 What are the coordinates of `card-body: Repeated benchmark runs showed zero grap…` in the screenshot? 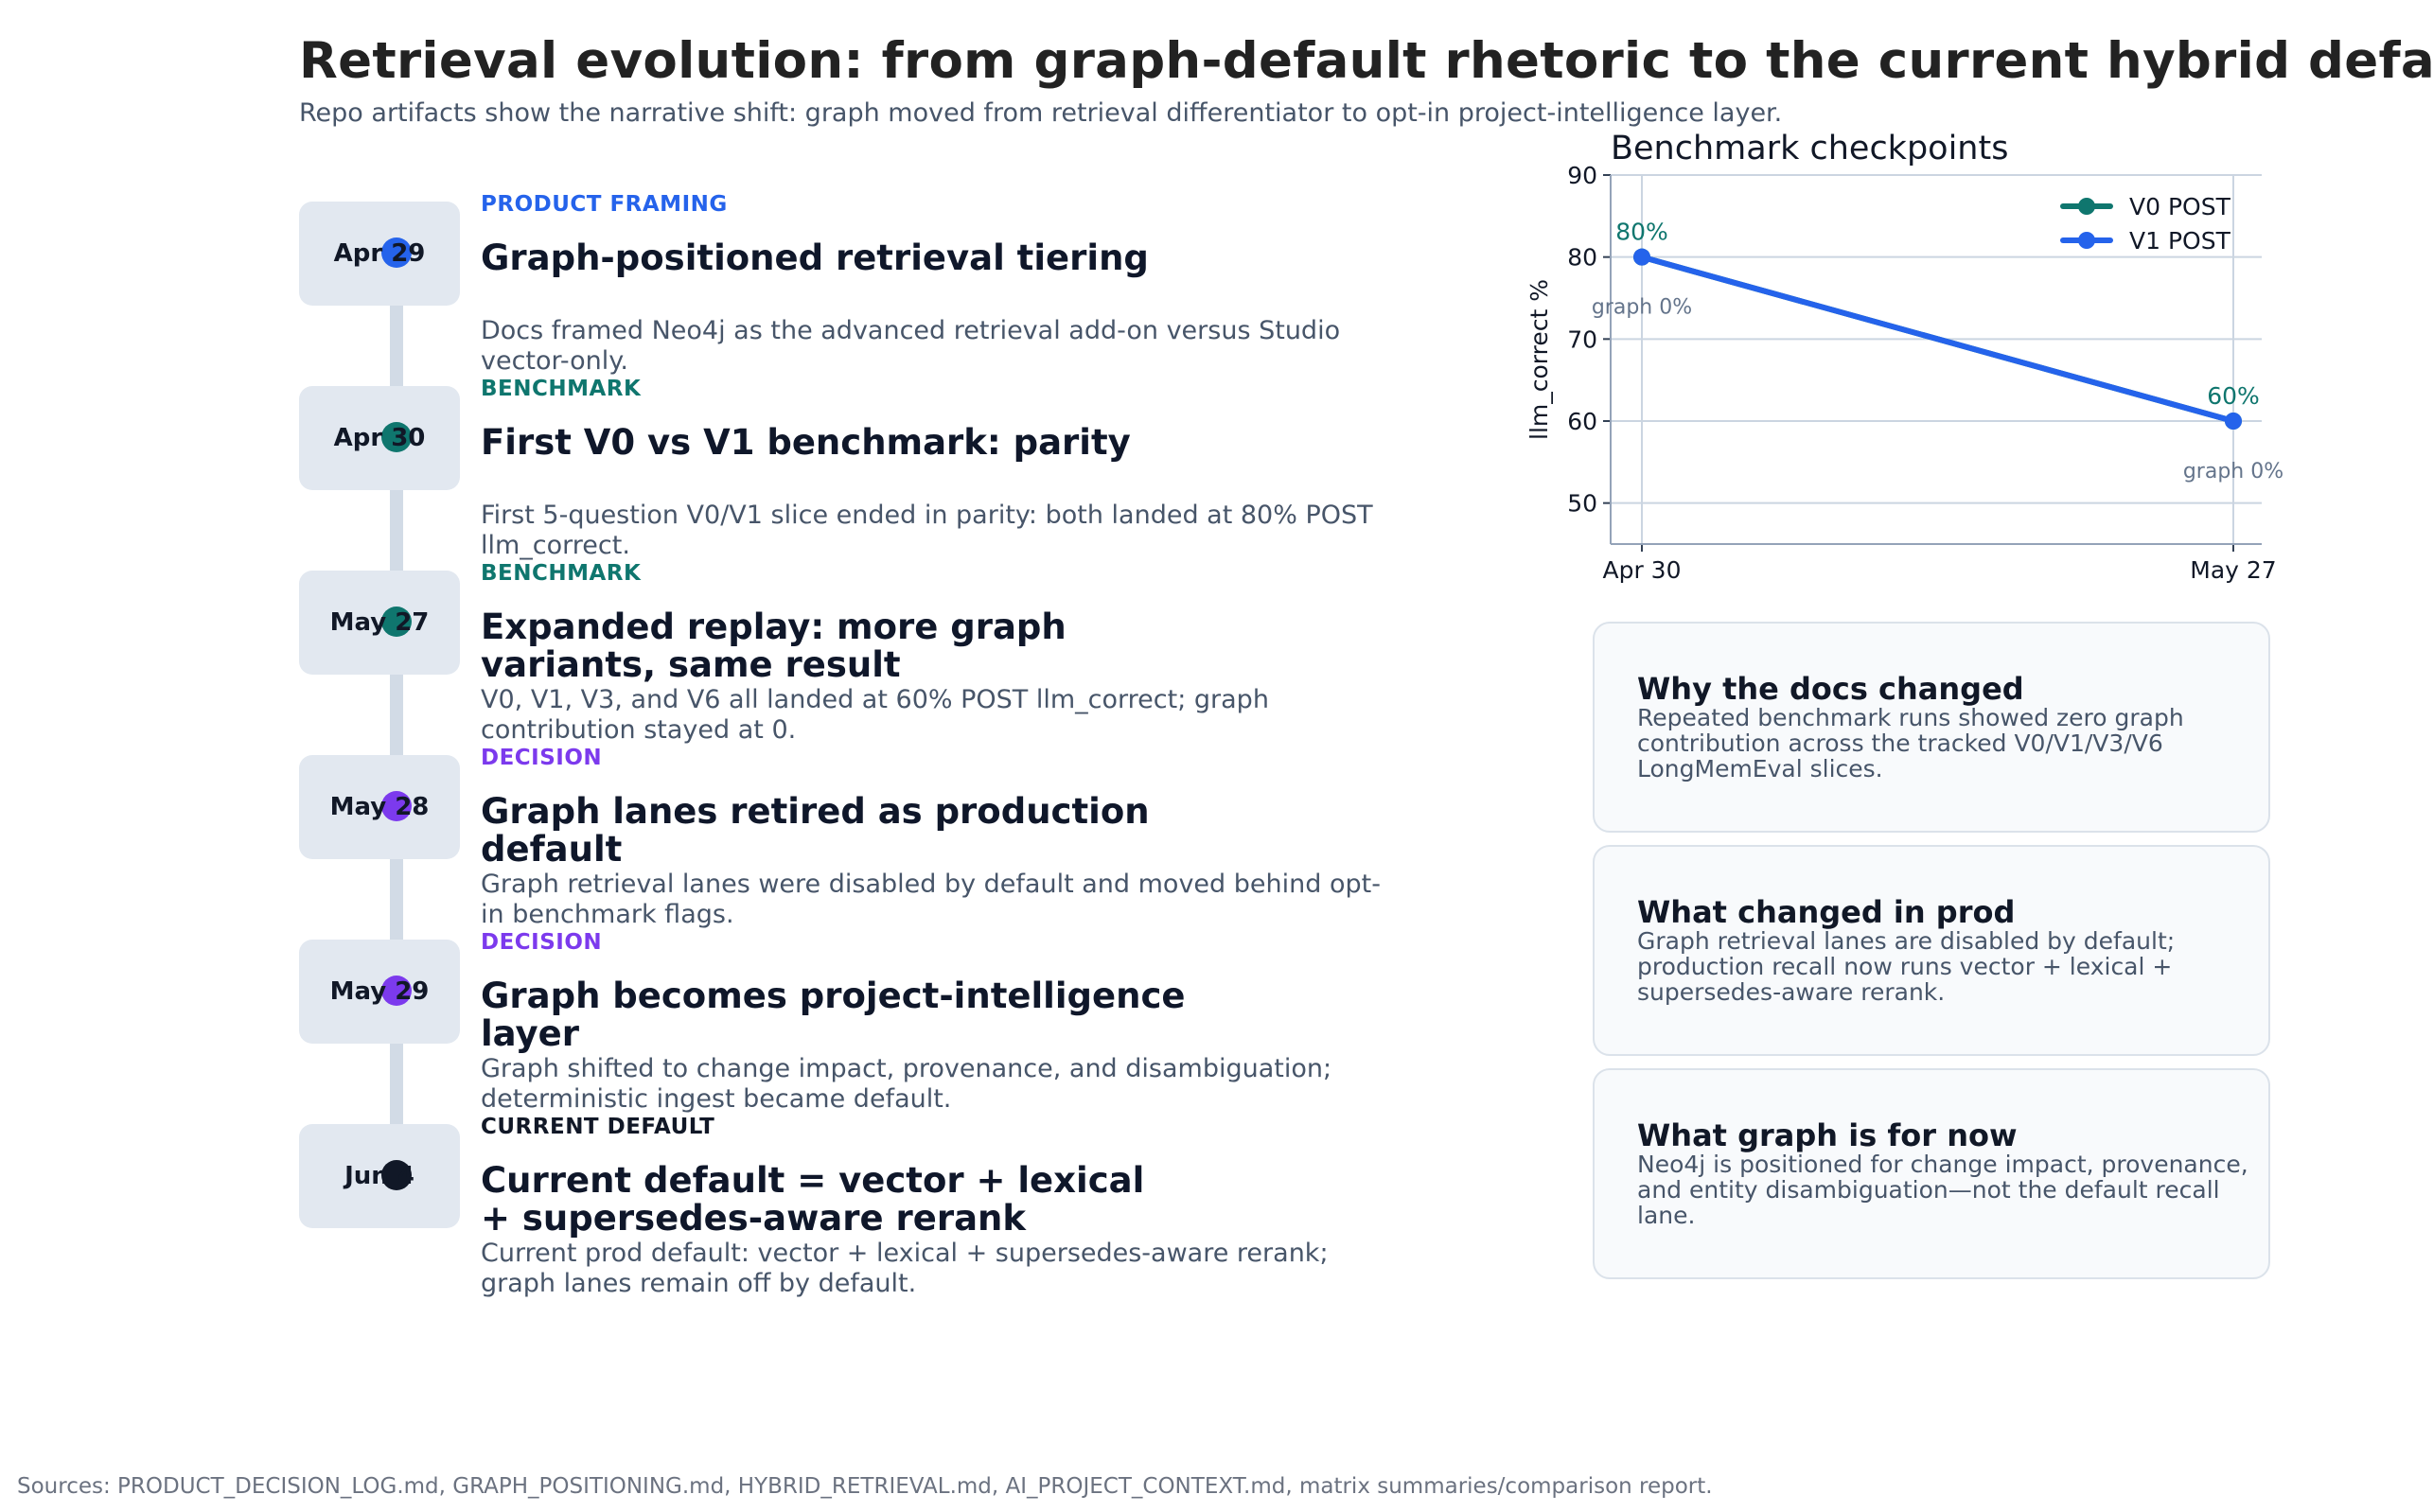 It's located at (1910, 743).